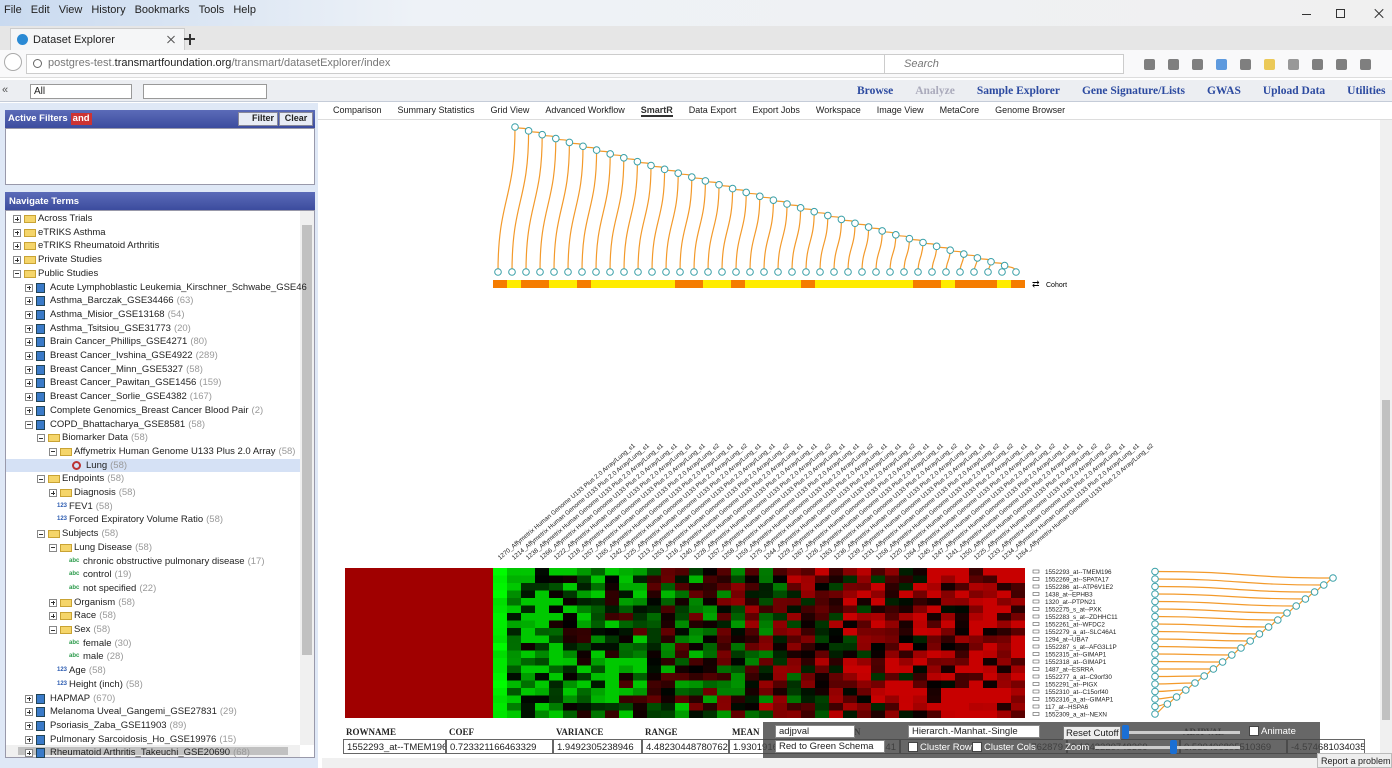 Image resolution: width=1392 pixels, height=768 pixels. Describe the element at coordinates (1386, 560) in the screenshot. I see `main-vscroll-thumb` at that location.